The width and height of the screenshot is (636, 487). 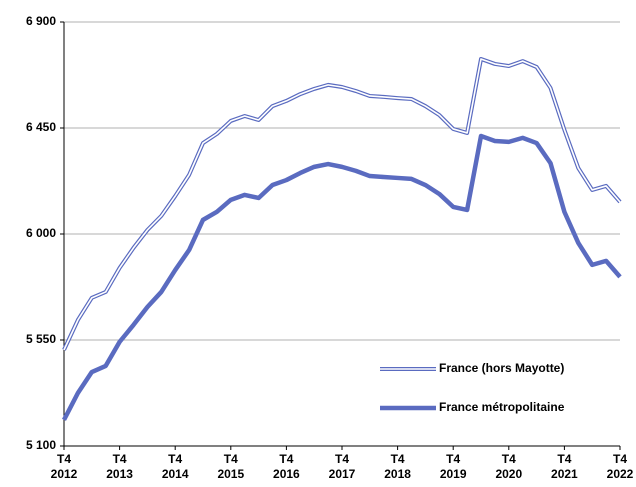 I want to click on y-tick-label: 6 900, so click(x=41, y=21).